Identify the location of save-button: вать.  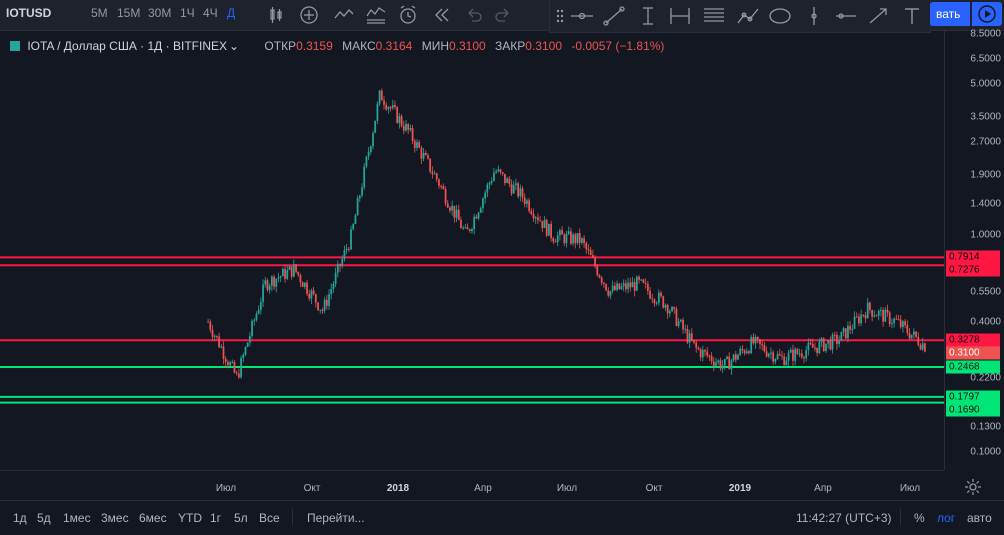
(950, 14).